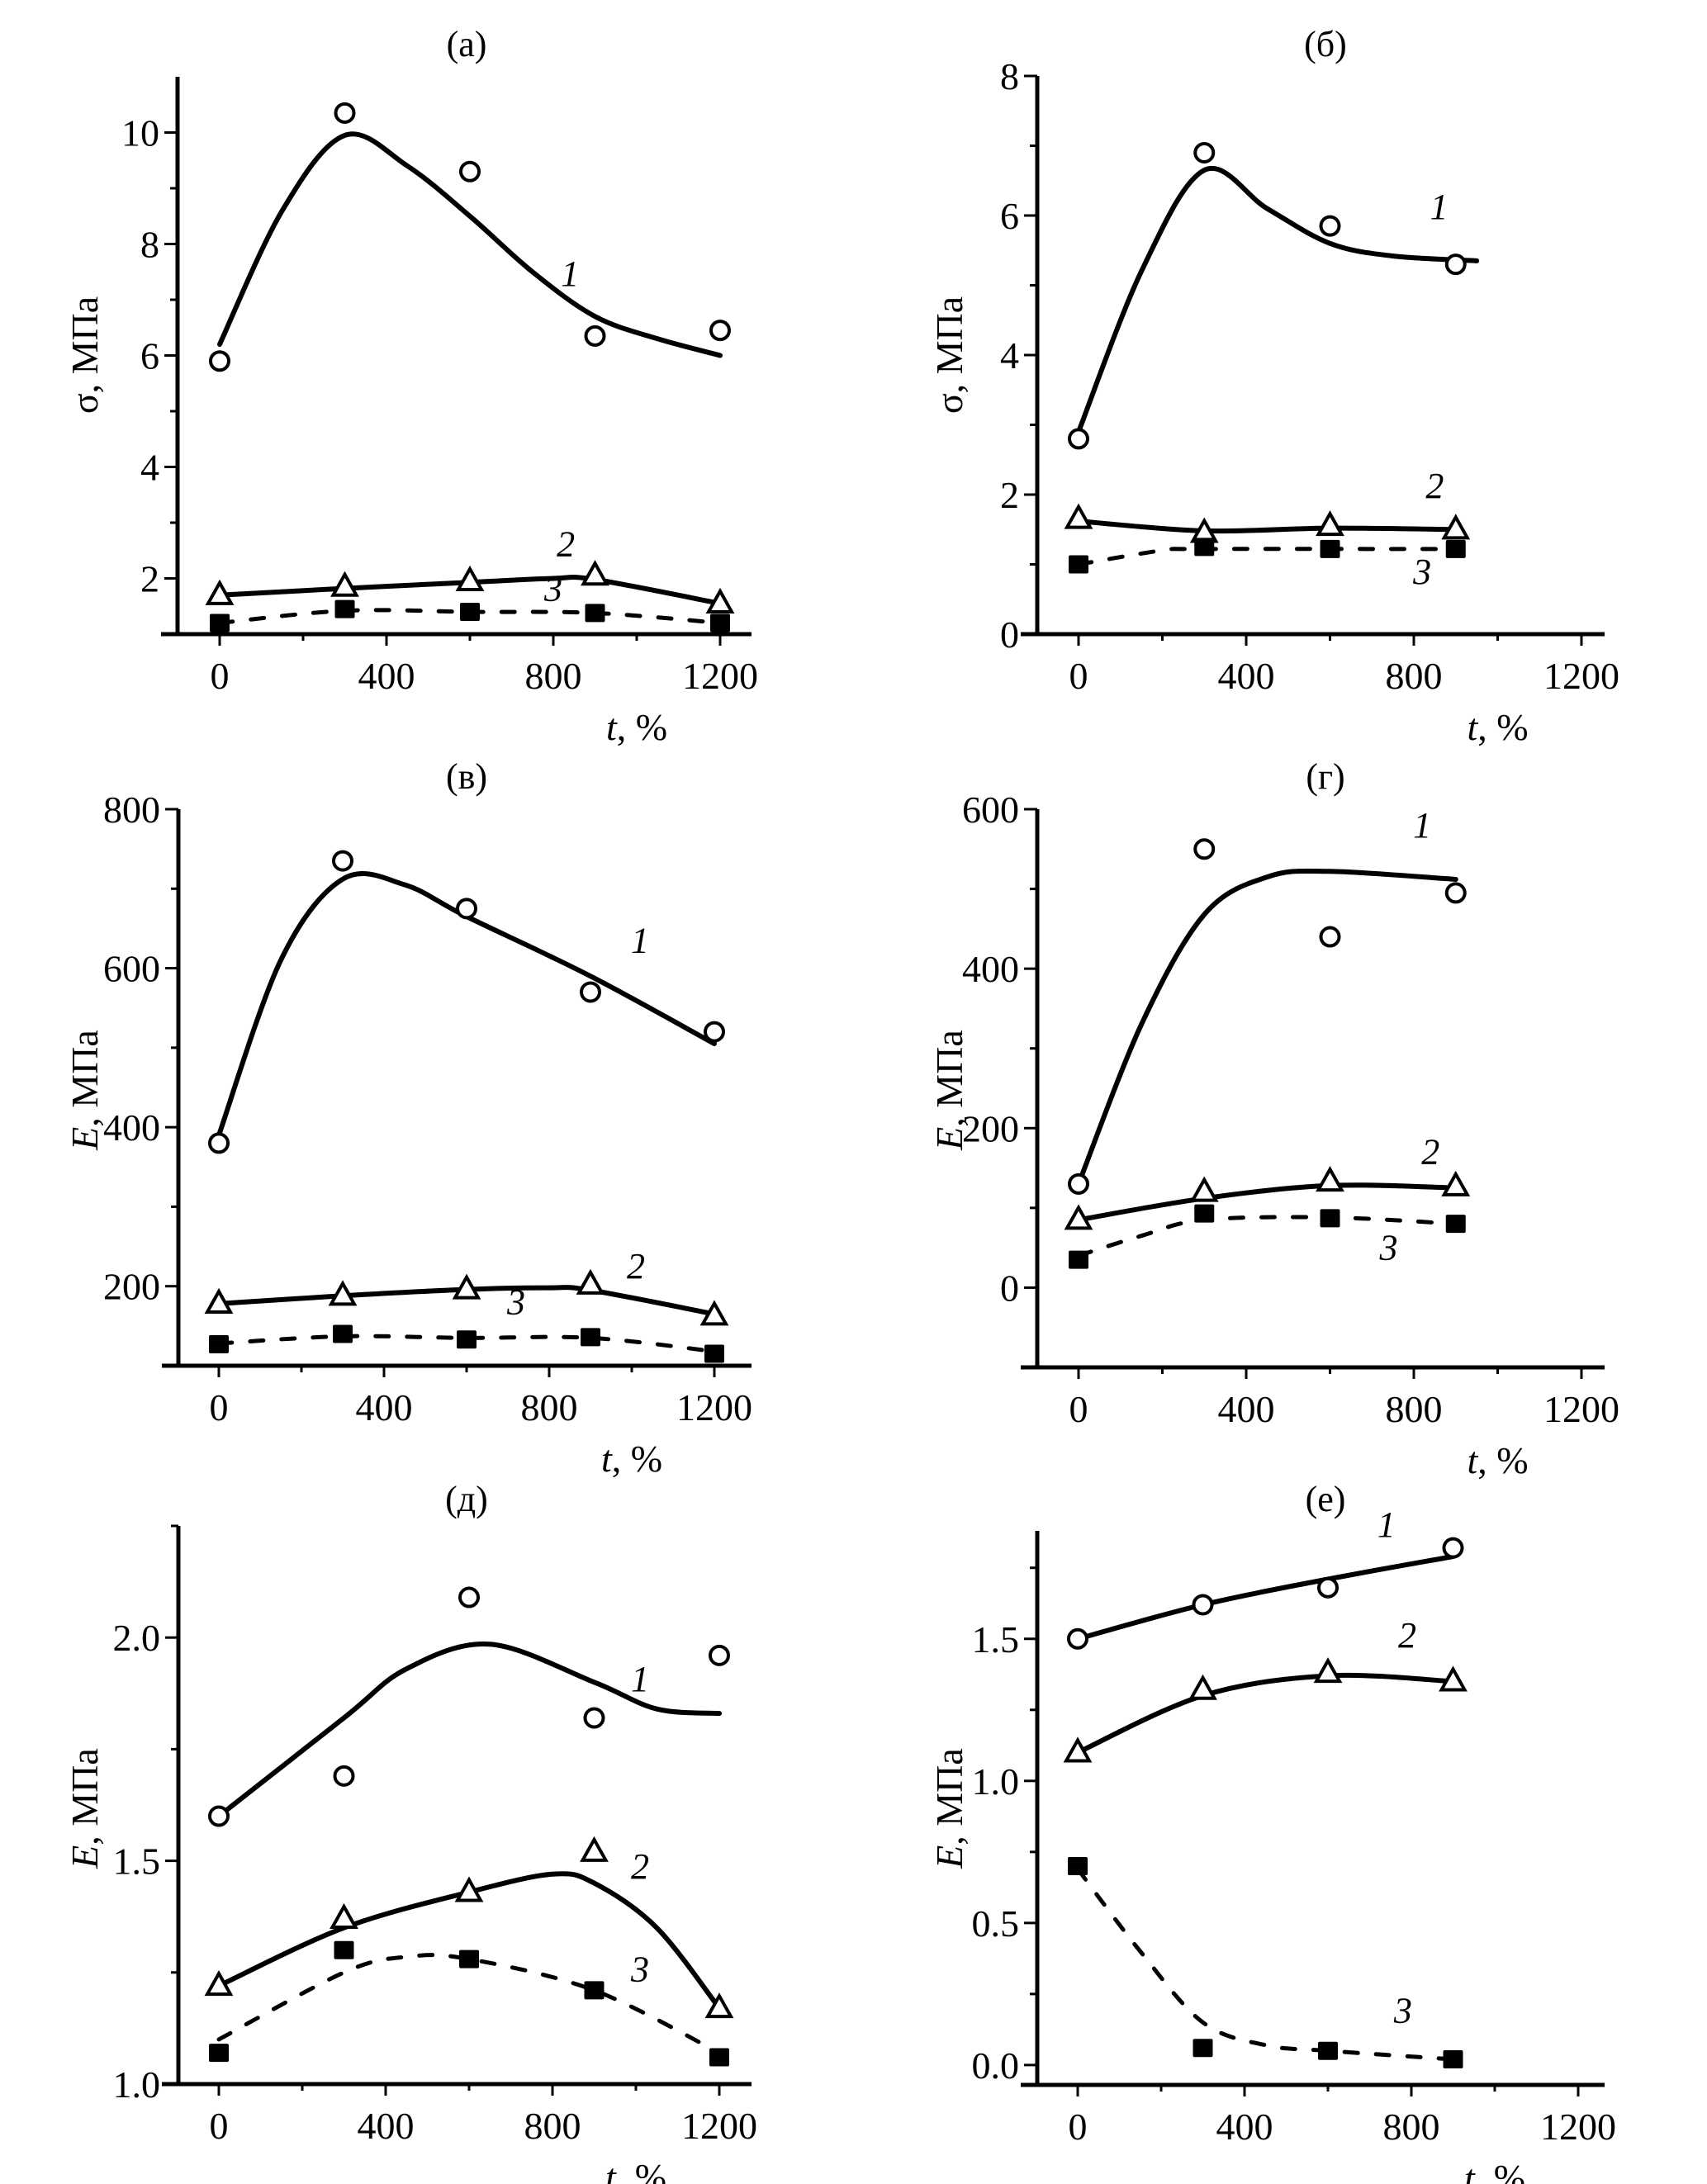  What do you see at coordinates (467, 776) in the screenshot?
I see `panel-title: (в)` at bounding box center [467, 776].